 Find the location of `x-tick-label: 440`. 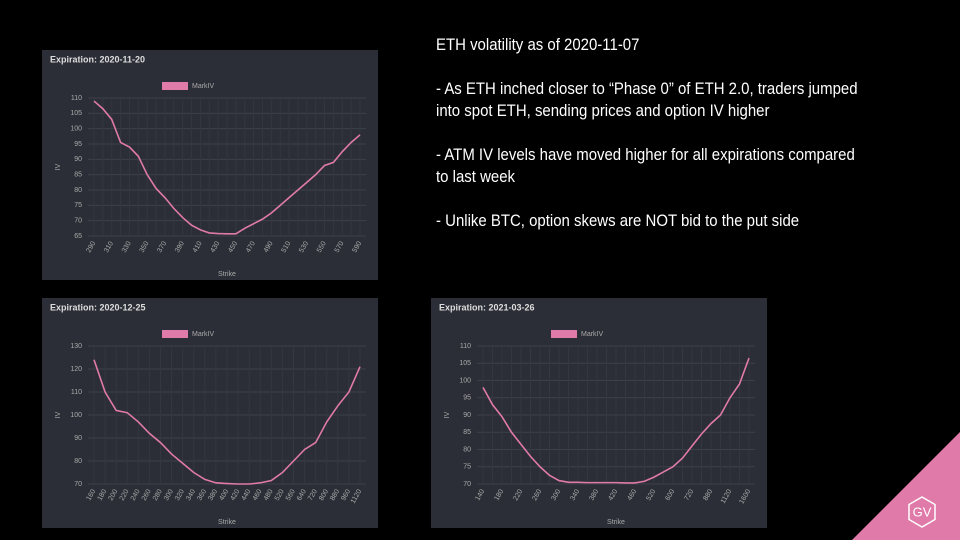

x-tick-label: 440 is located at coordinates (247, 495).